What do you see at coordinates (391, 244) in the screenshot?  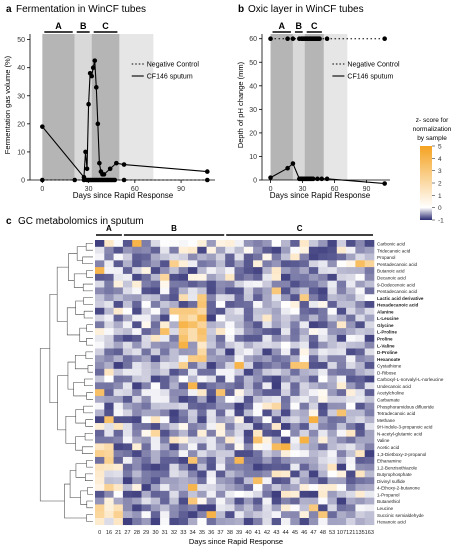 I see `row-label: Carbonic acid` at bounding box center [391, 244].